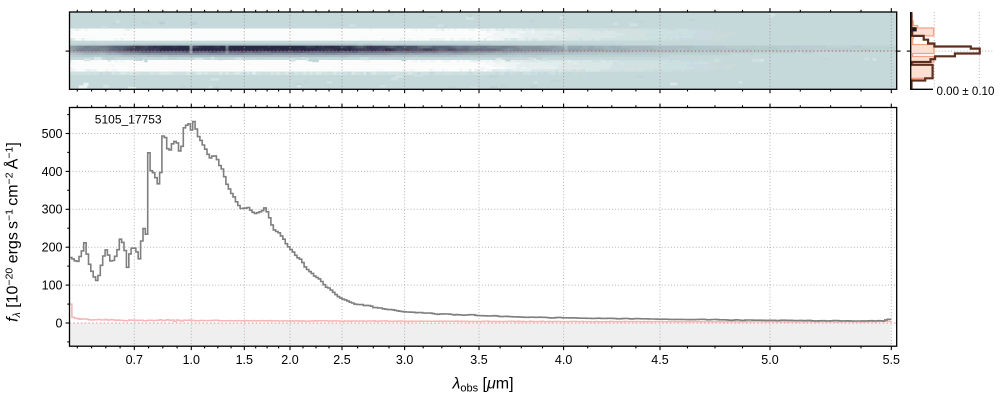 Image resolution: width=1000 pixels, height=400 pixels. Describe the element at coordinates (52, 172) in the screenshot. I see `svg-text: 400` at that location.